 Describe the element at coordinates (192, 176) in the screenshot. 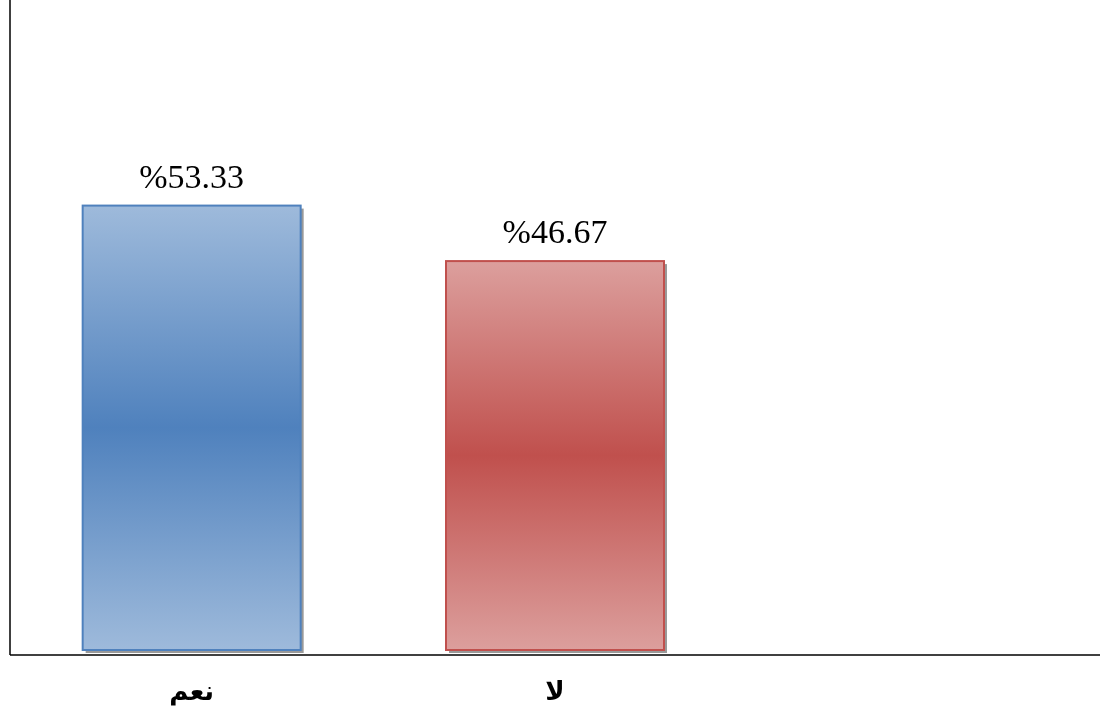

I see `data-label: %53.33` at that location.